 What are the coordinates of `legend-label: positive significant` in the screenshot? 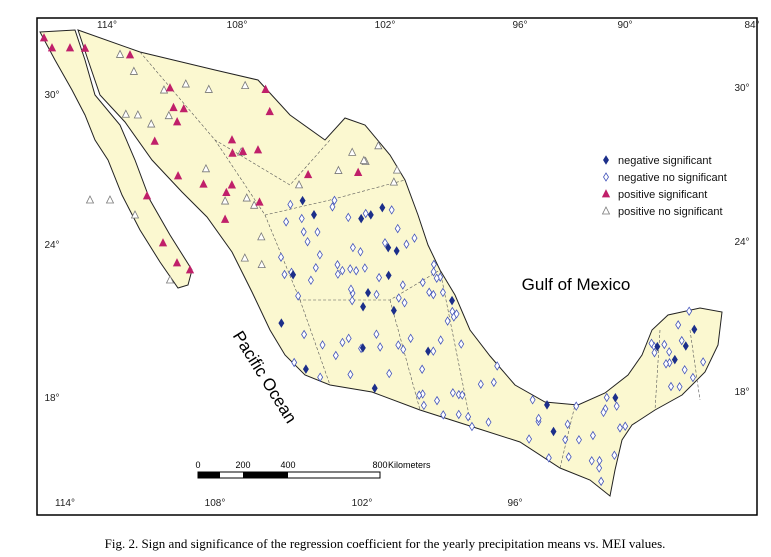 It's located at (662, 195).